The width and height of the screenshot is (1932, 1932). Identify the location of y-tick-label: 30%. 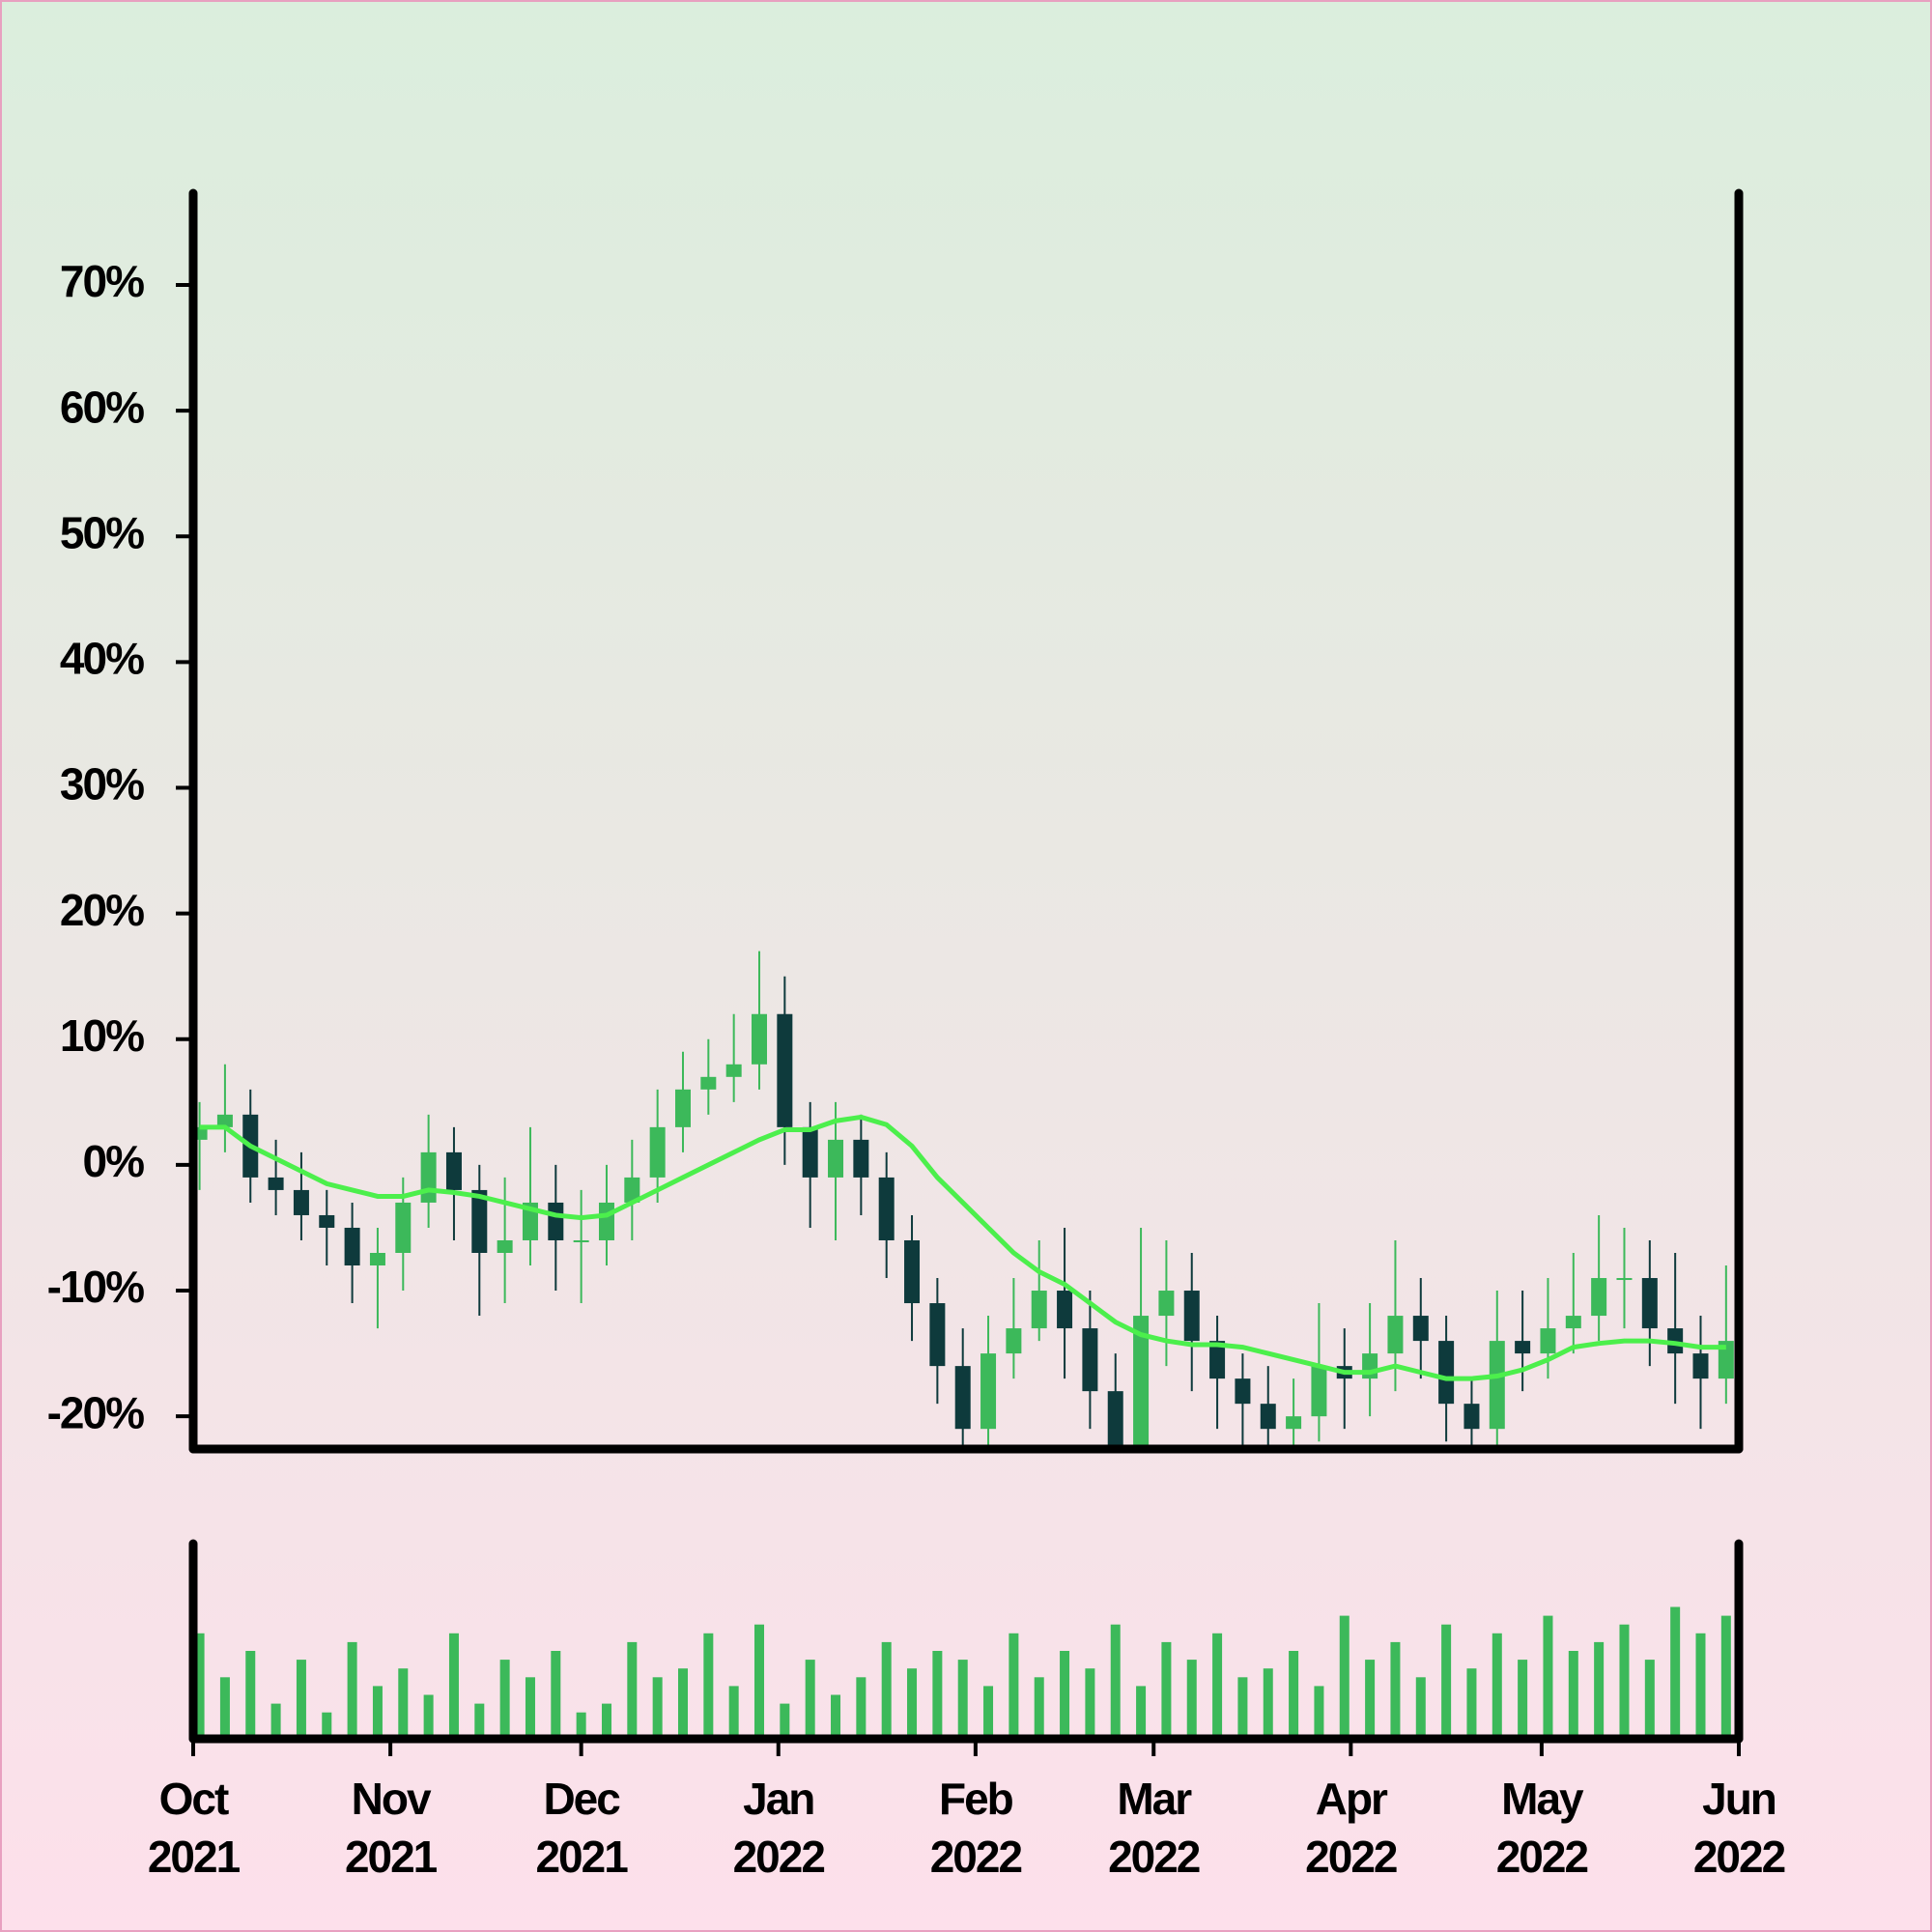
(102, 784).